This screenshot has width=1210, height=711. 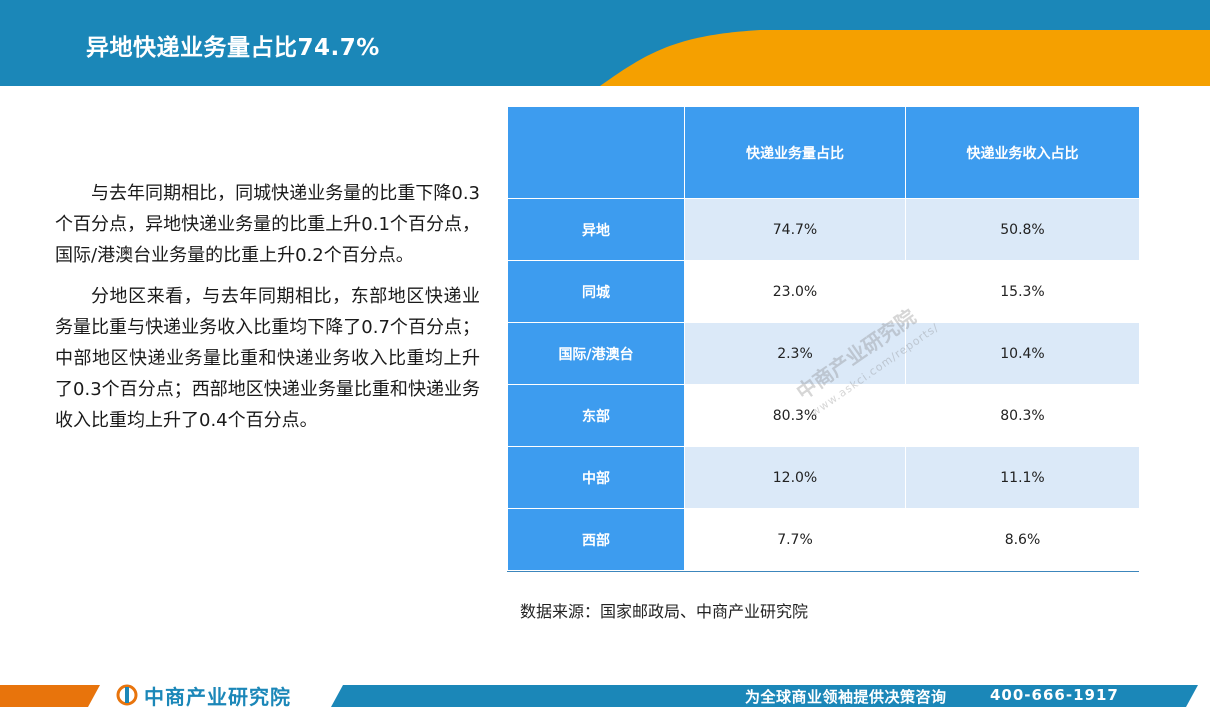 What do you see at coordinates (795, 152) in the screenshot?
I see `column-header-volume: 快递业务量占比` at bounding box center [795, 152].